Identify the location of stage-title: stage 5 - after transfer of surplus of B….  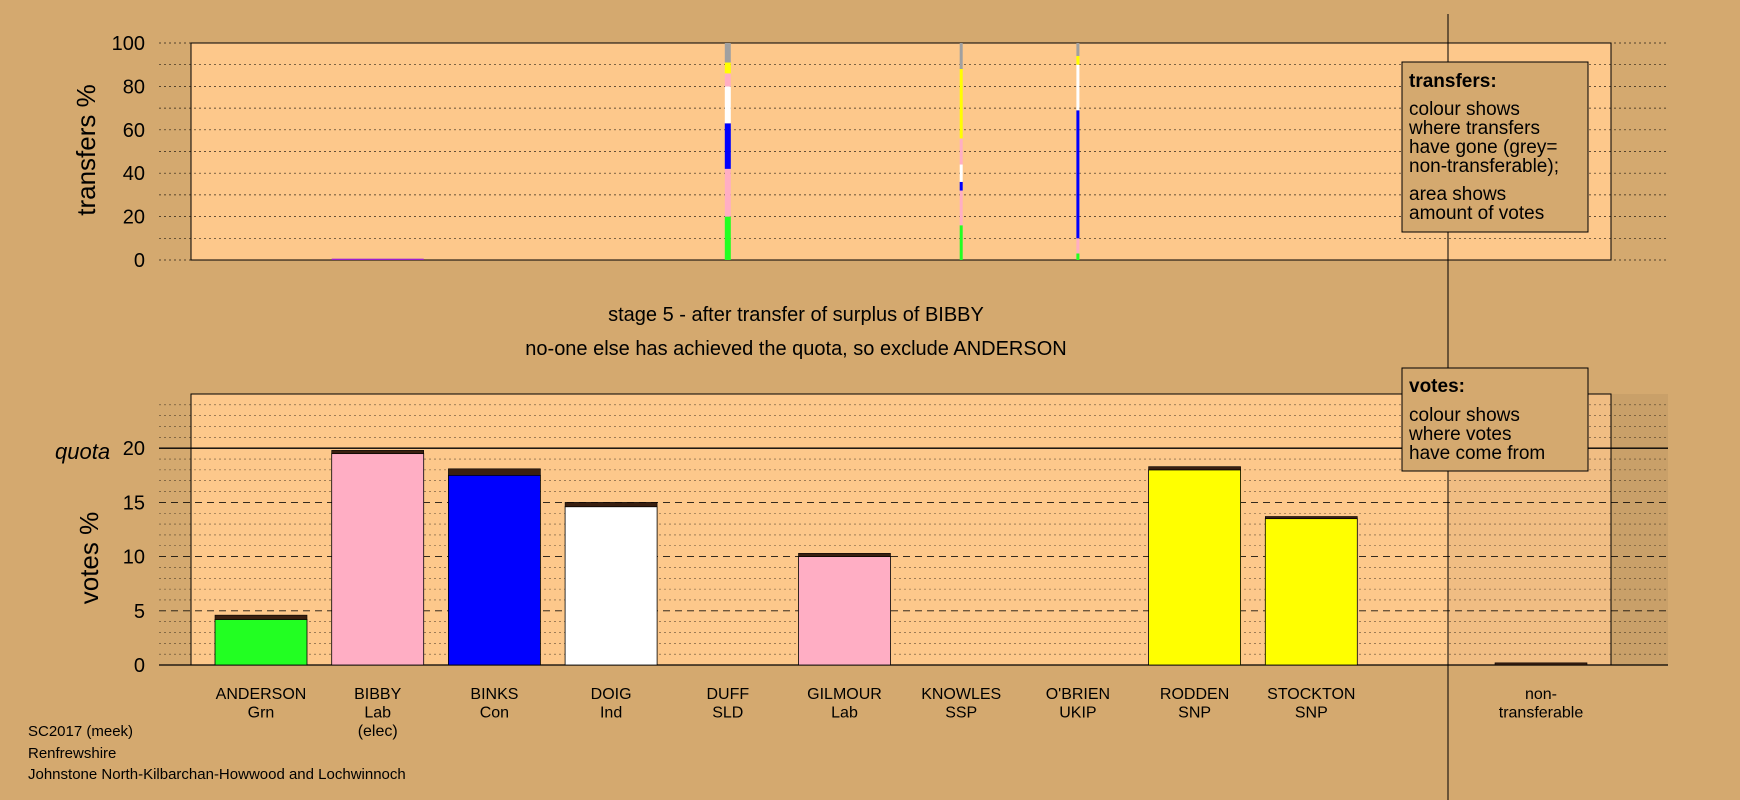
(796, 315).